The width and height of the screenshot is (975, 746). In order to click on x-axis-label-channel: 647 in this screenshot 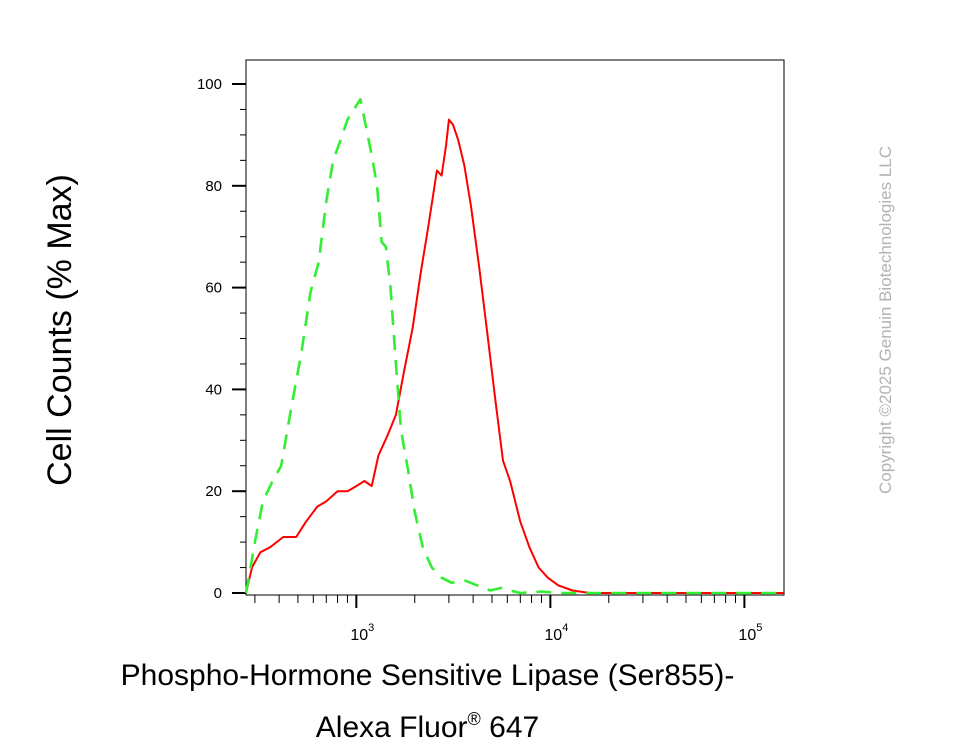, I will do `click(510, 727)`.